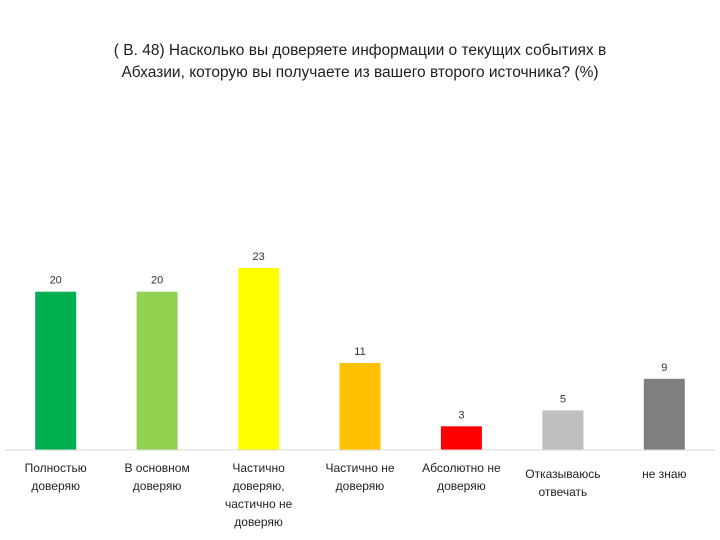  What do you see at coordinates (56, 477) in the screenshot?
I see `category-label-0: Полностью доверяю` at bounding box center [56, 477].